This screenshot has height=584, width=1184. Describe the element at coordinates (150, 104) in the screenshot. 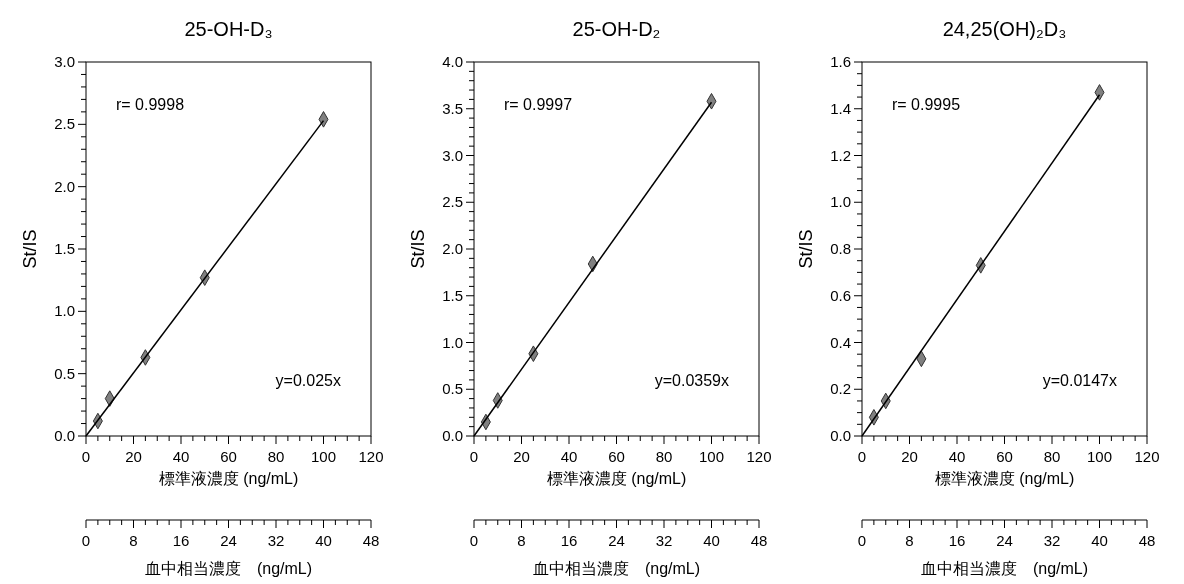

I see `annotation: r= 0.9998` at that location.